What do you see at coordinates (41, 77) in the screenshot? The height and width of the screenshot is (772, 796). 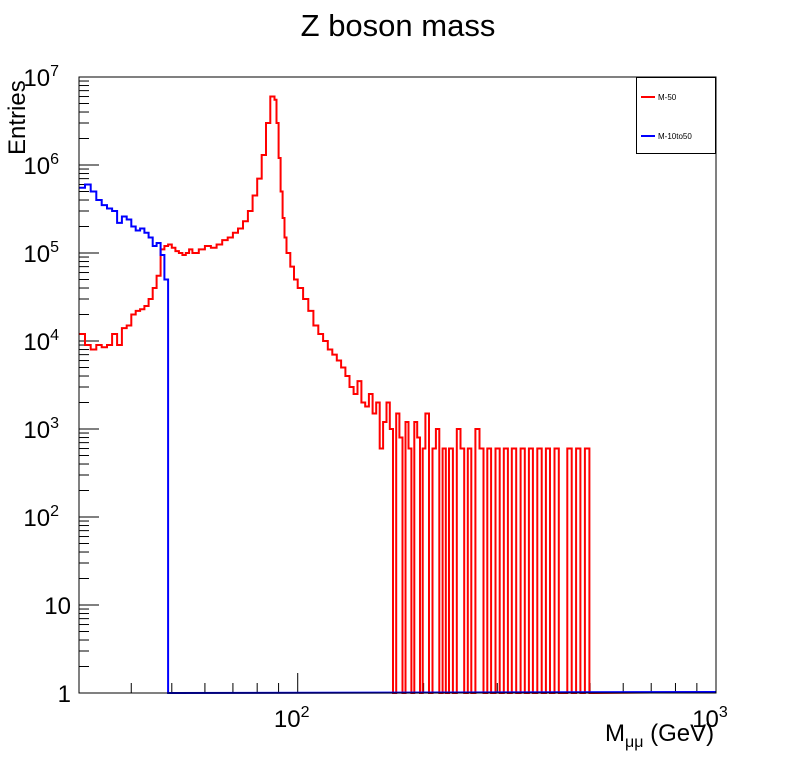 I see `y-tick-label: 10⁷` at bounding box center [41, 77].